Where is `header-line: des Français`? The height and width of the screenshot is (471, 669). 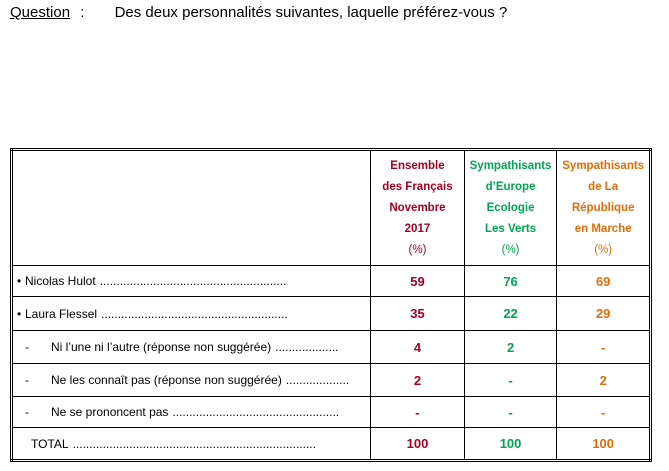 header-line: des Français is located at coordinates (417, 186).